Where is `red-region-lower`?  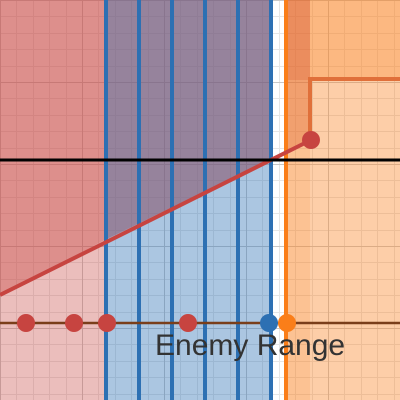
red-region-lower is located at coordinates (52, 320).